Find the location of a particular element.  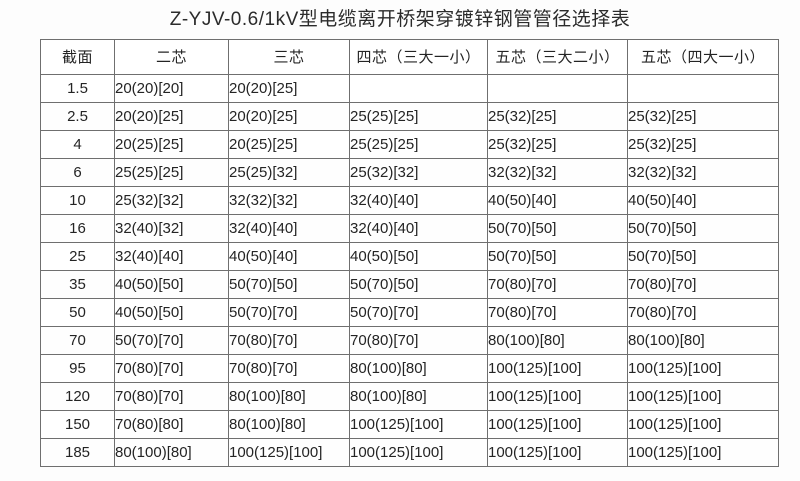

cell-section: 35 is located at coordinates (77, 284).